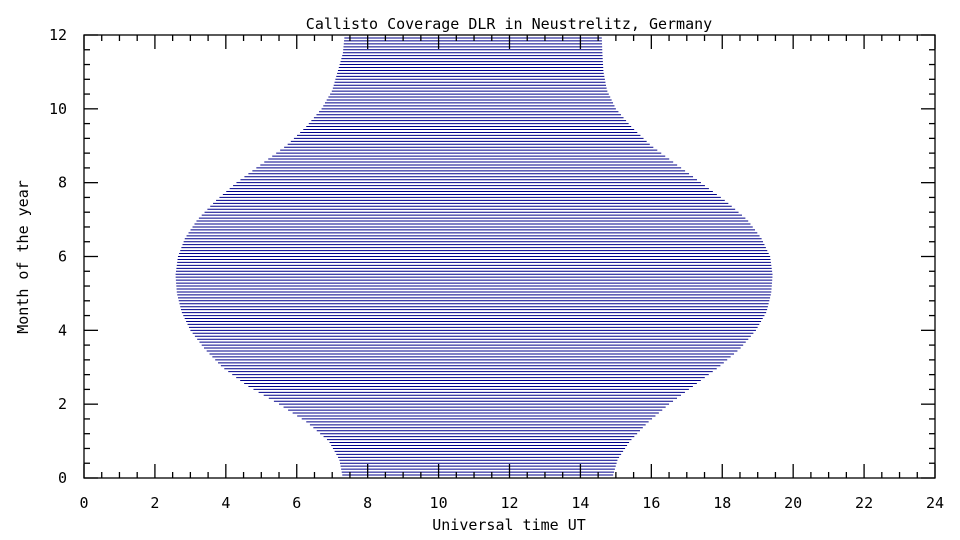 The height and width of the screenshot is (540, 960). What do you see at coordinates (580, 503) in the screenshot?
I see `x-tick-label: 14` at bounding box center [580, 503].